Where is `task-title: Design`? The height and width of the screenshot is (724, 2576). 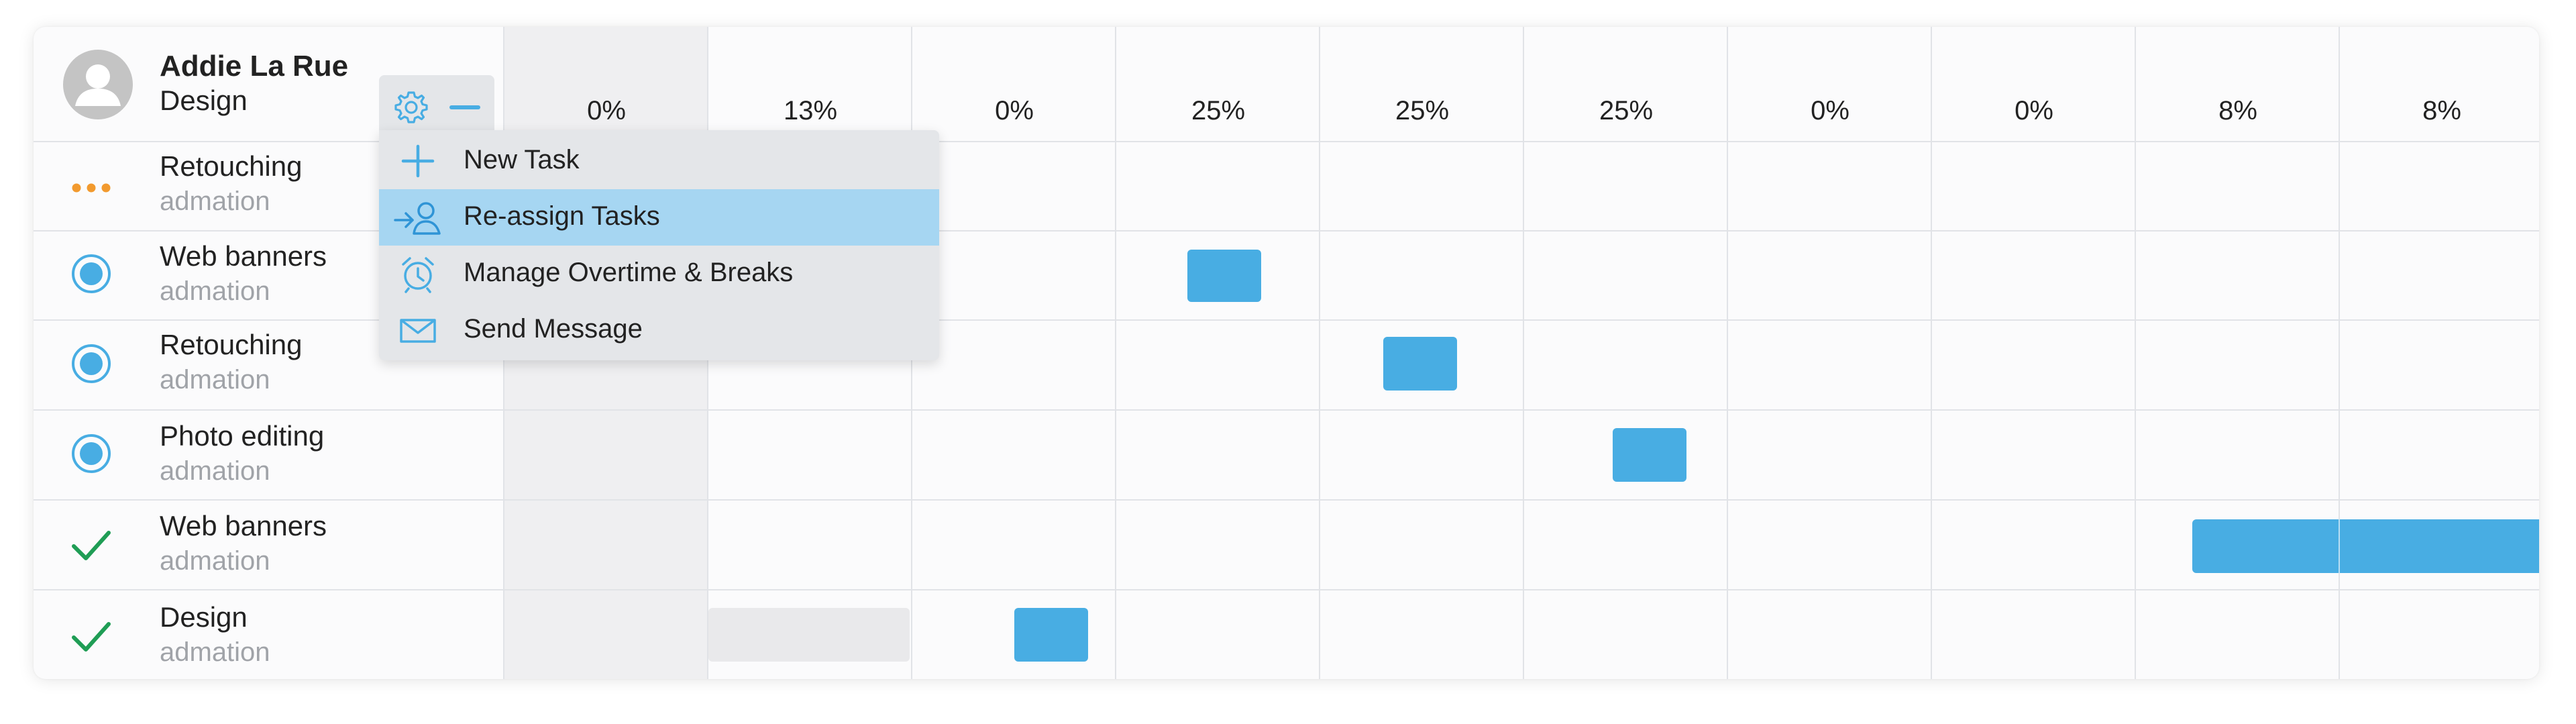
task-title: Design is located at coordinates (204, 617).